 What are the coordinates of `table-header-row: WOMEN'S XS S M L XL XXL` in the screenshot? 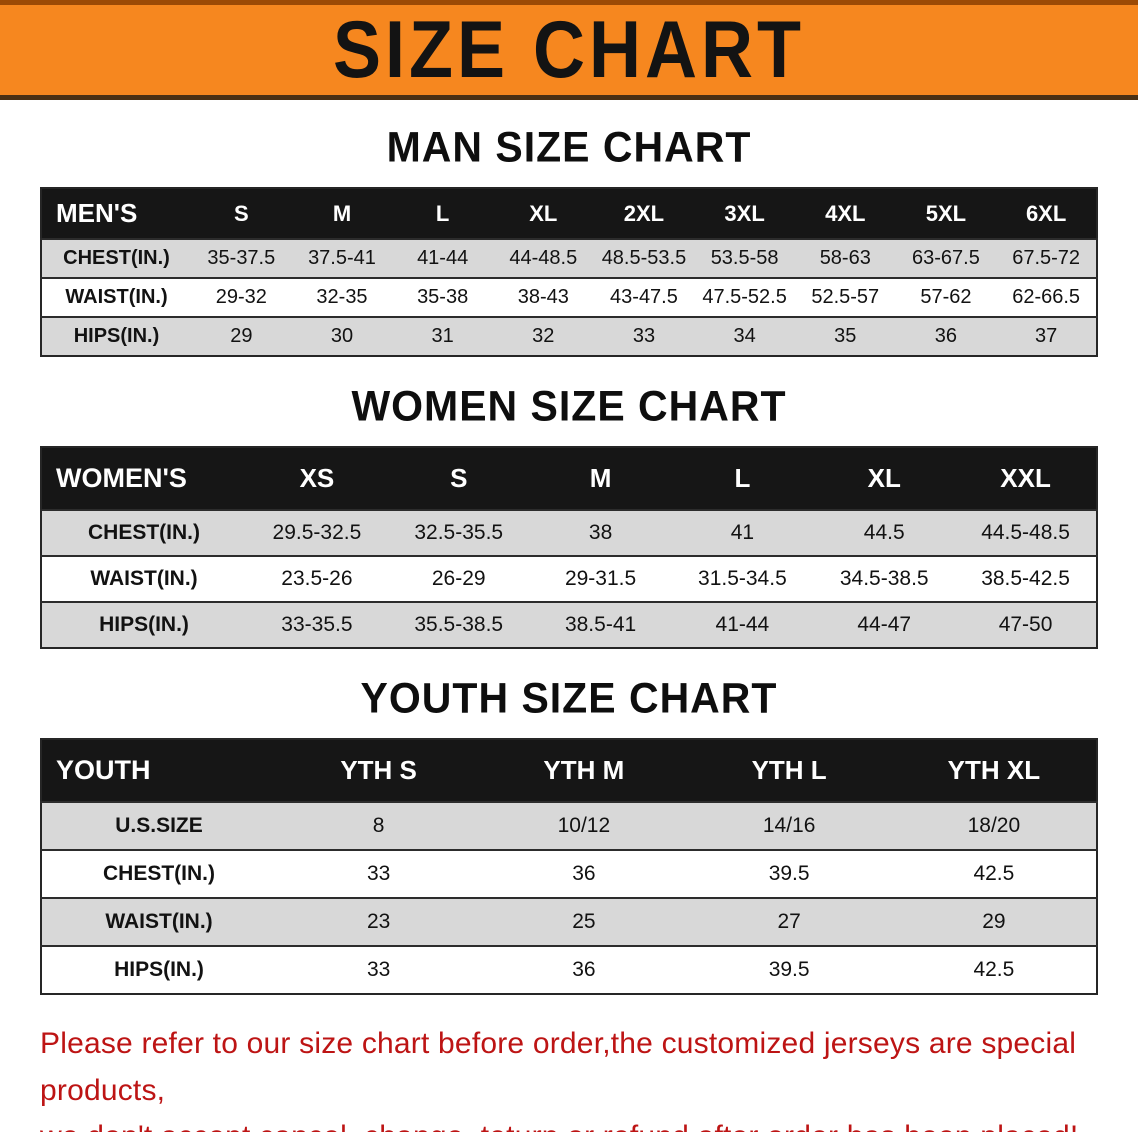 It's located at (569, 478).